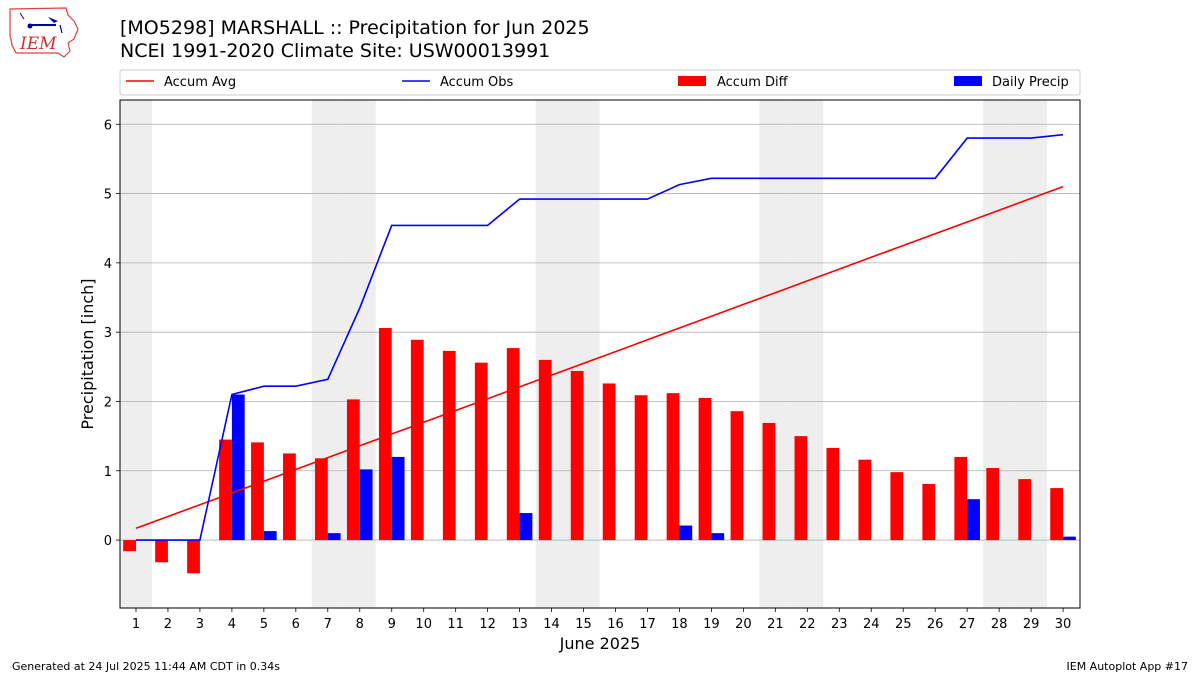  What do you see at coordinates (968, 81) in the screenshot?
I see `legend-swatch-daily-precip` at bounding box center [968, 81].